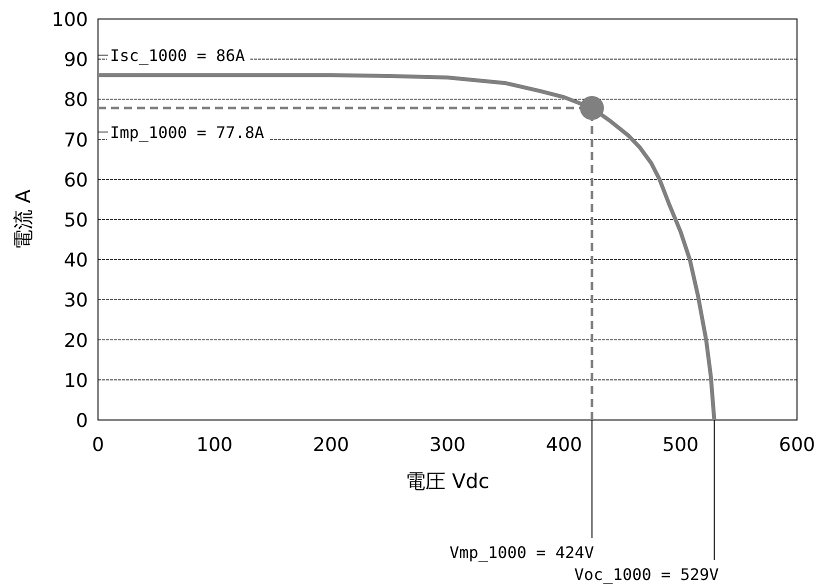 Image resolution: width=836 pixels, height=587 pixels. I want to click on y-tick-label: 70, so click(76, 140).